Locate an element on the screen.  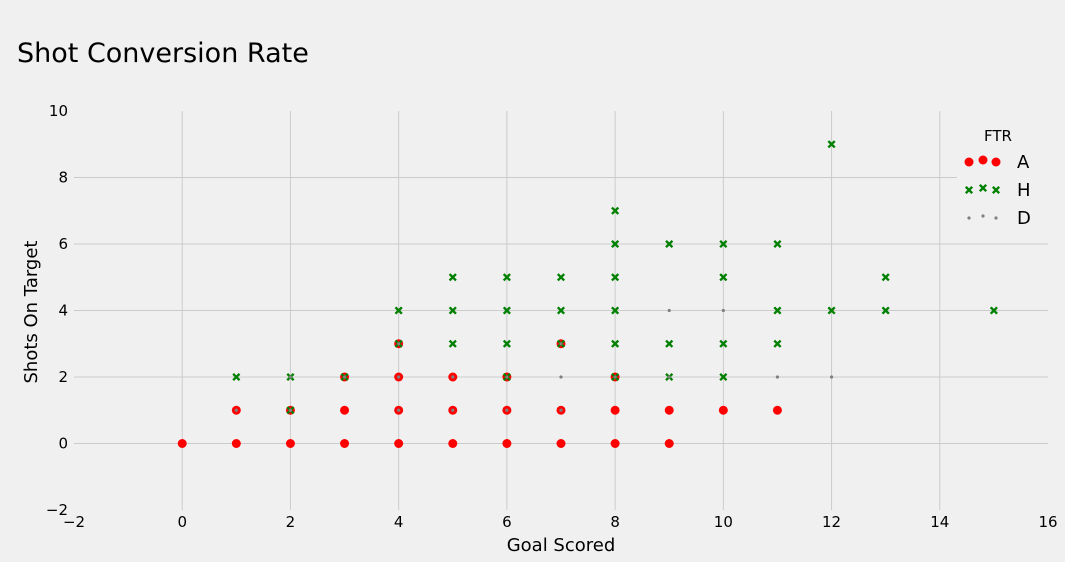
x-tick-label: 16 is located at coordinates (1047, 522).